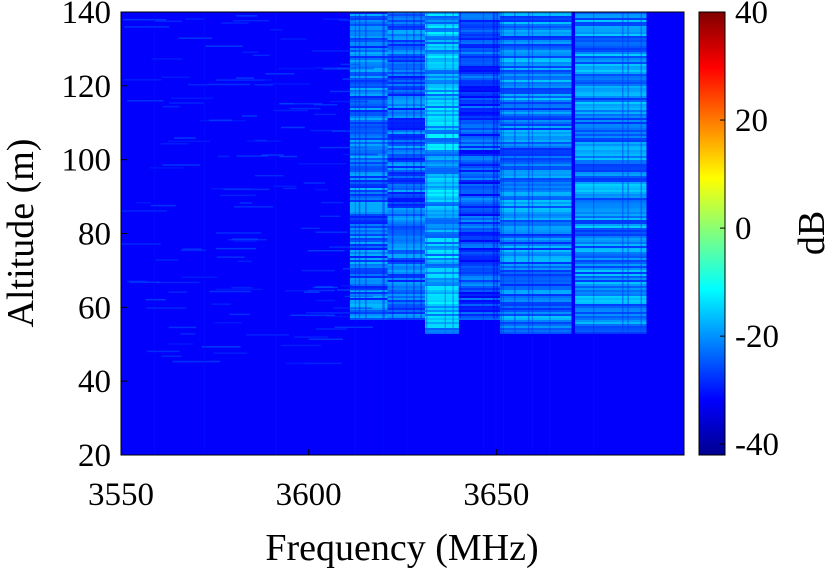 This screenshot has width=830, height=570. Describe the element at coordinates (751, 121) in the screenshot. I see `colorbar-tick-label: 20` at that location.